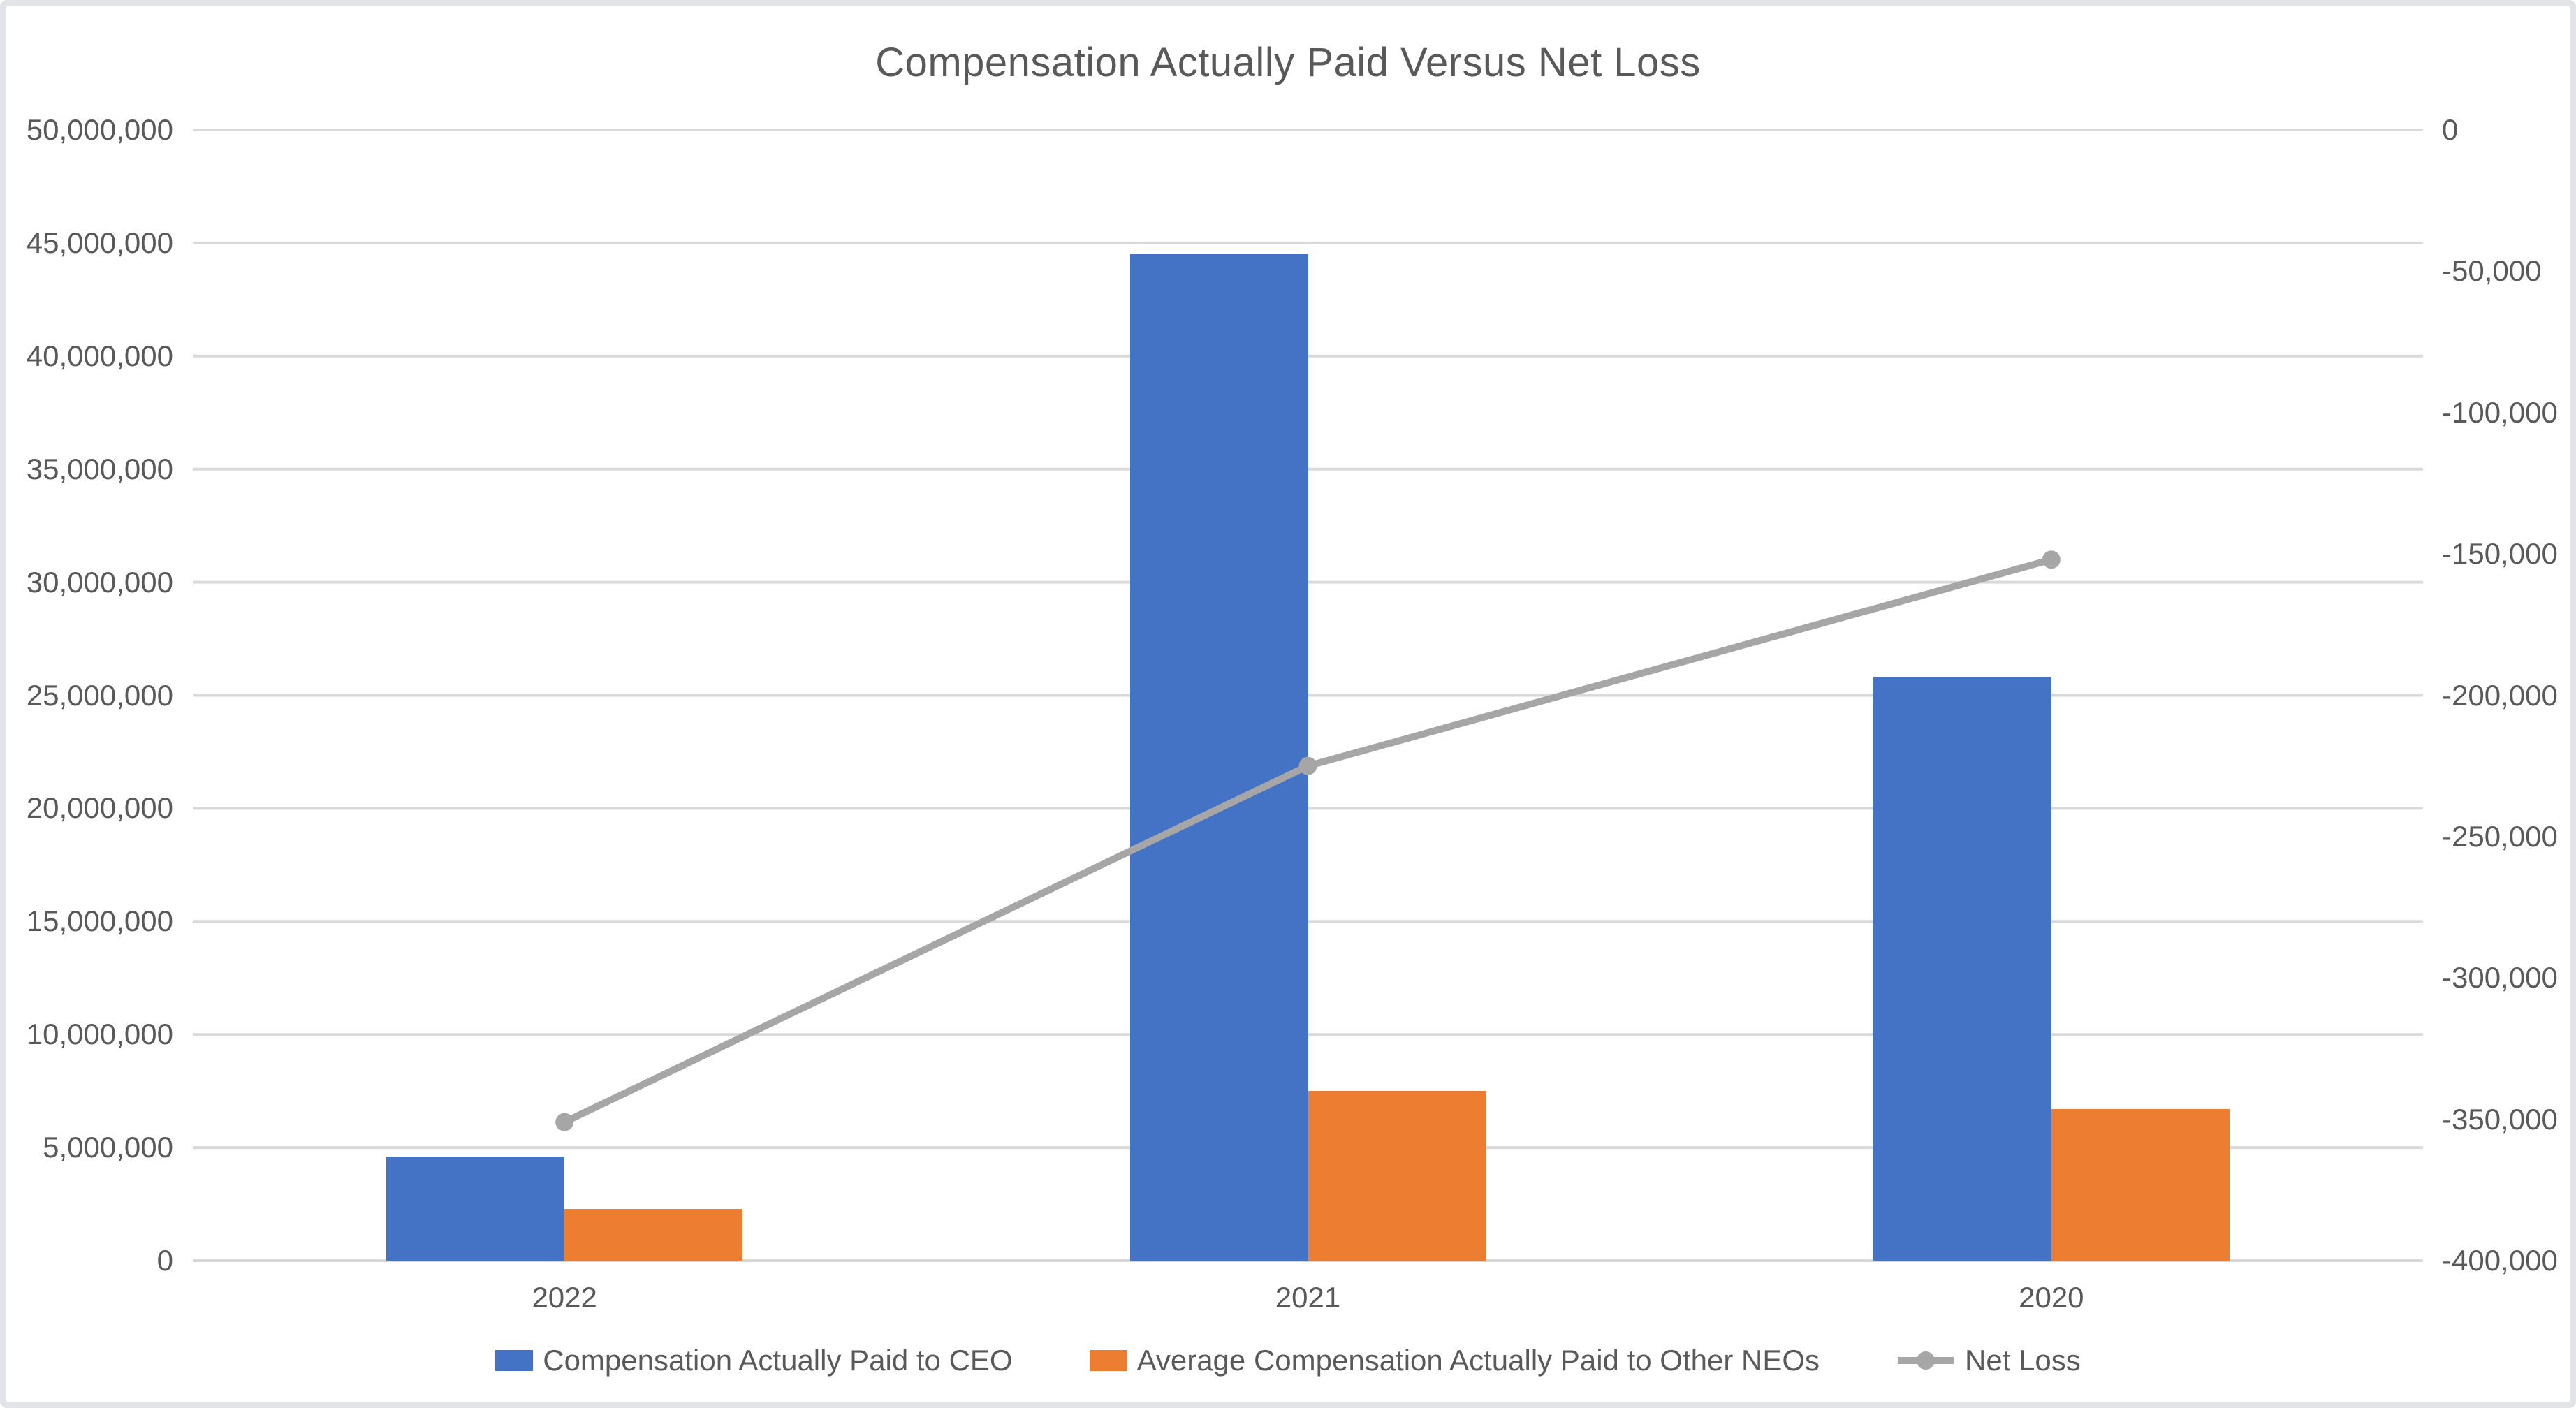 This screenshot has width=2576, height=1408. What do you see at coordinates (100, 242) in the screenshot?
I see `y-axis-left-tick-label: 45,000,000` at bounding box center [100, 242].